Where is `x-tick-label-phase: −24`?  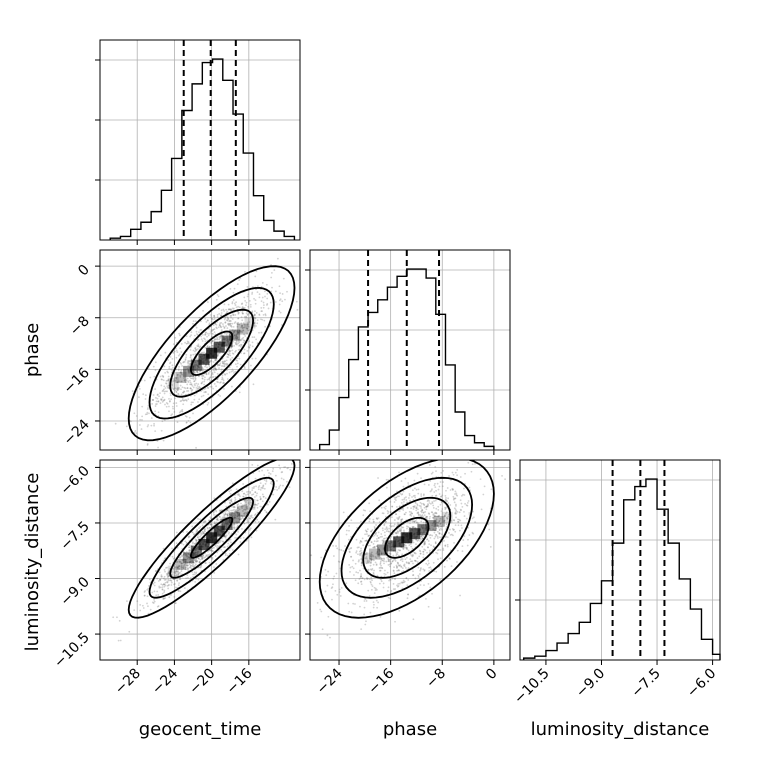
x-tick-label-phase: −24 is located at coordinates (330, 681).